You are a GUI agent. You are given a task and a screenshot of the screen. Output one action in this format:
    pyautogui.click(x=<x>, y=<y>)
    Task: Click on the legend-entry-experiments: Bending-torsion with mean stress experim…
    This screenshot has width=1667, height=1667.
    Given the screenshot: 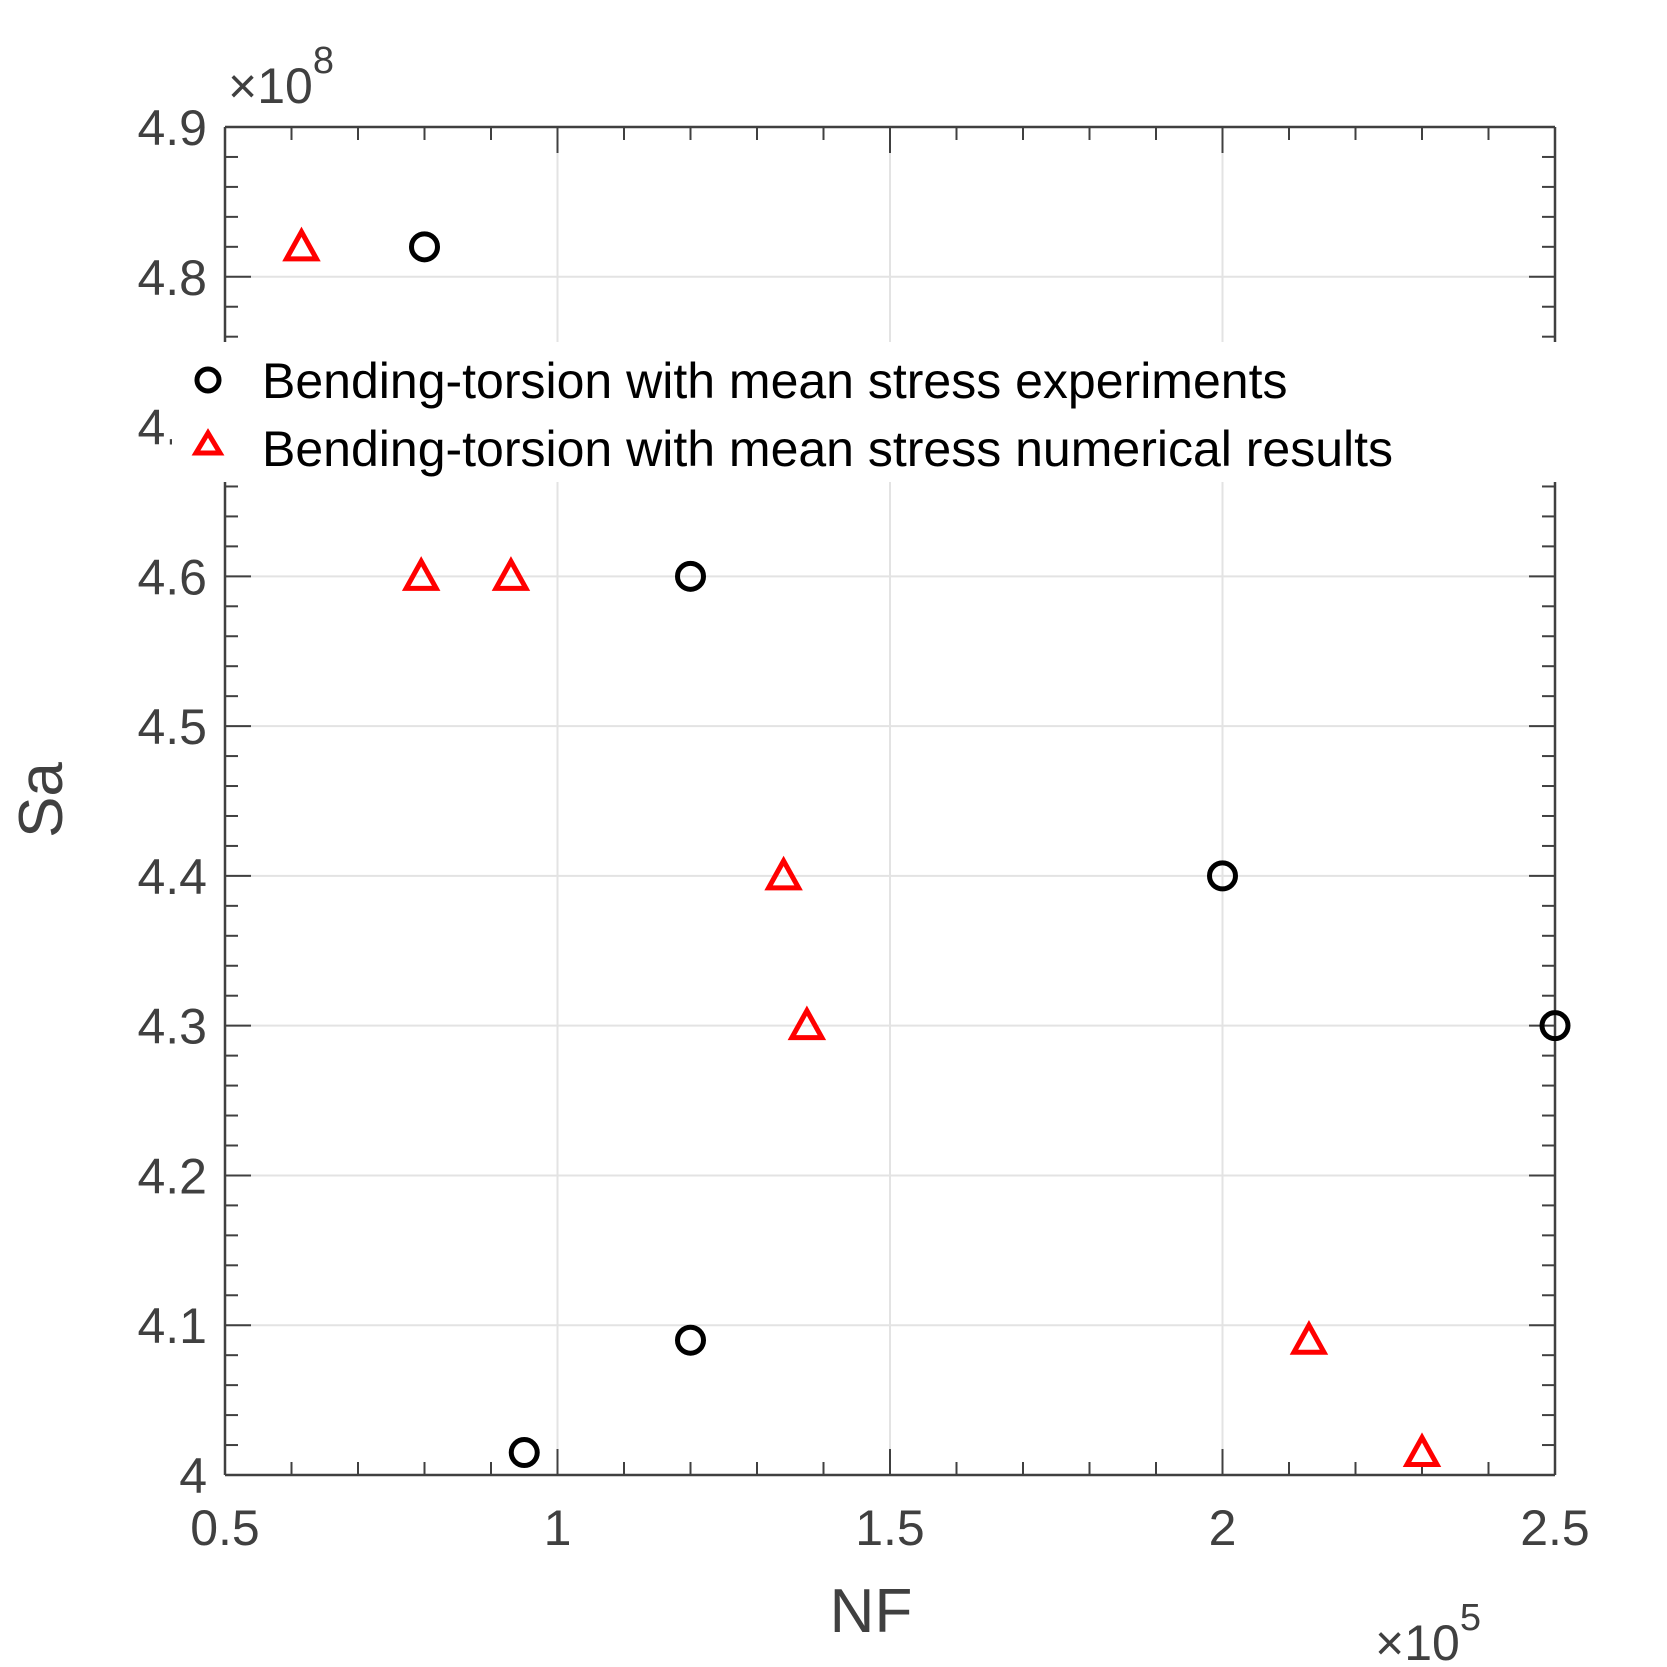 What is the action you would take?
    pyautogui.click(x=774, y=381)
    